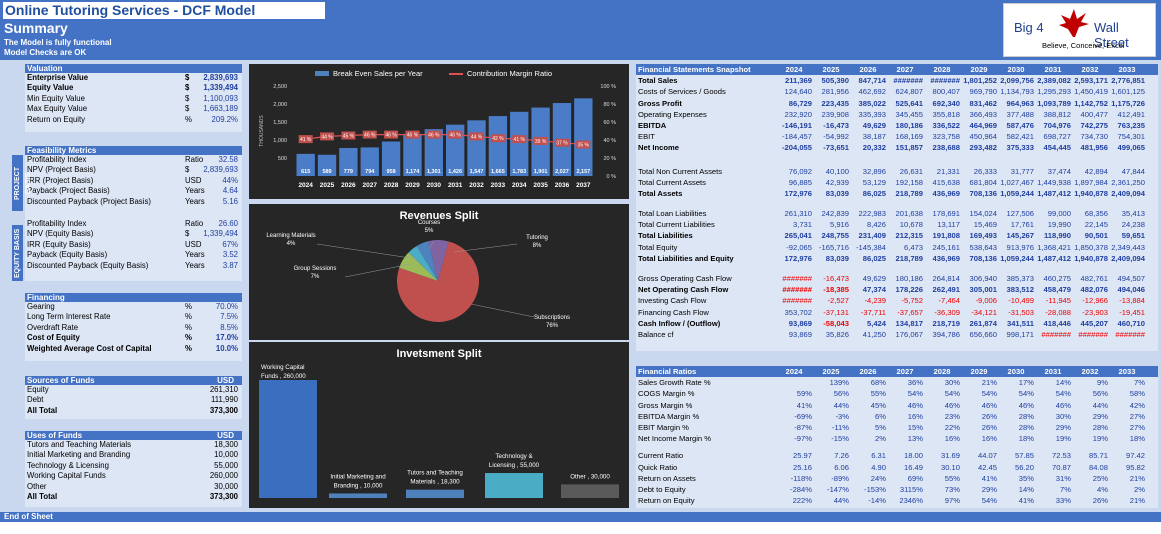 This screenshot has height=534, width=1161. What do you see at coordinates (915, 416) in the screenshot?
I see `table-cell: 16%` at bounding box center [915, 416].